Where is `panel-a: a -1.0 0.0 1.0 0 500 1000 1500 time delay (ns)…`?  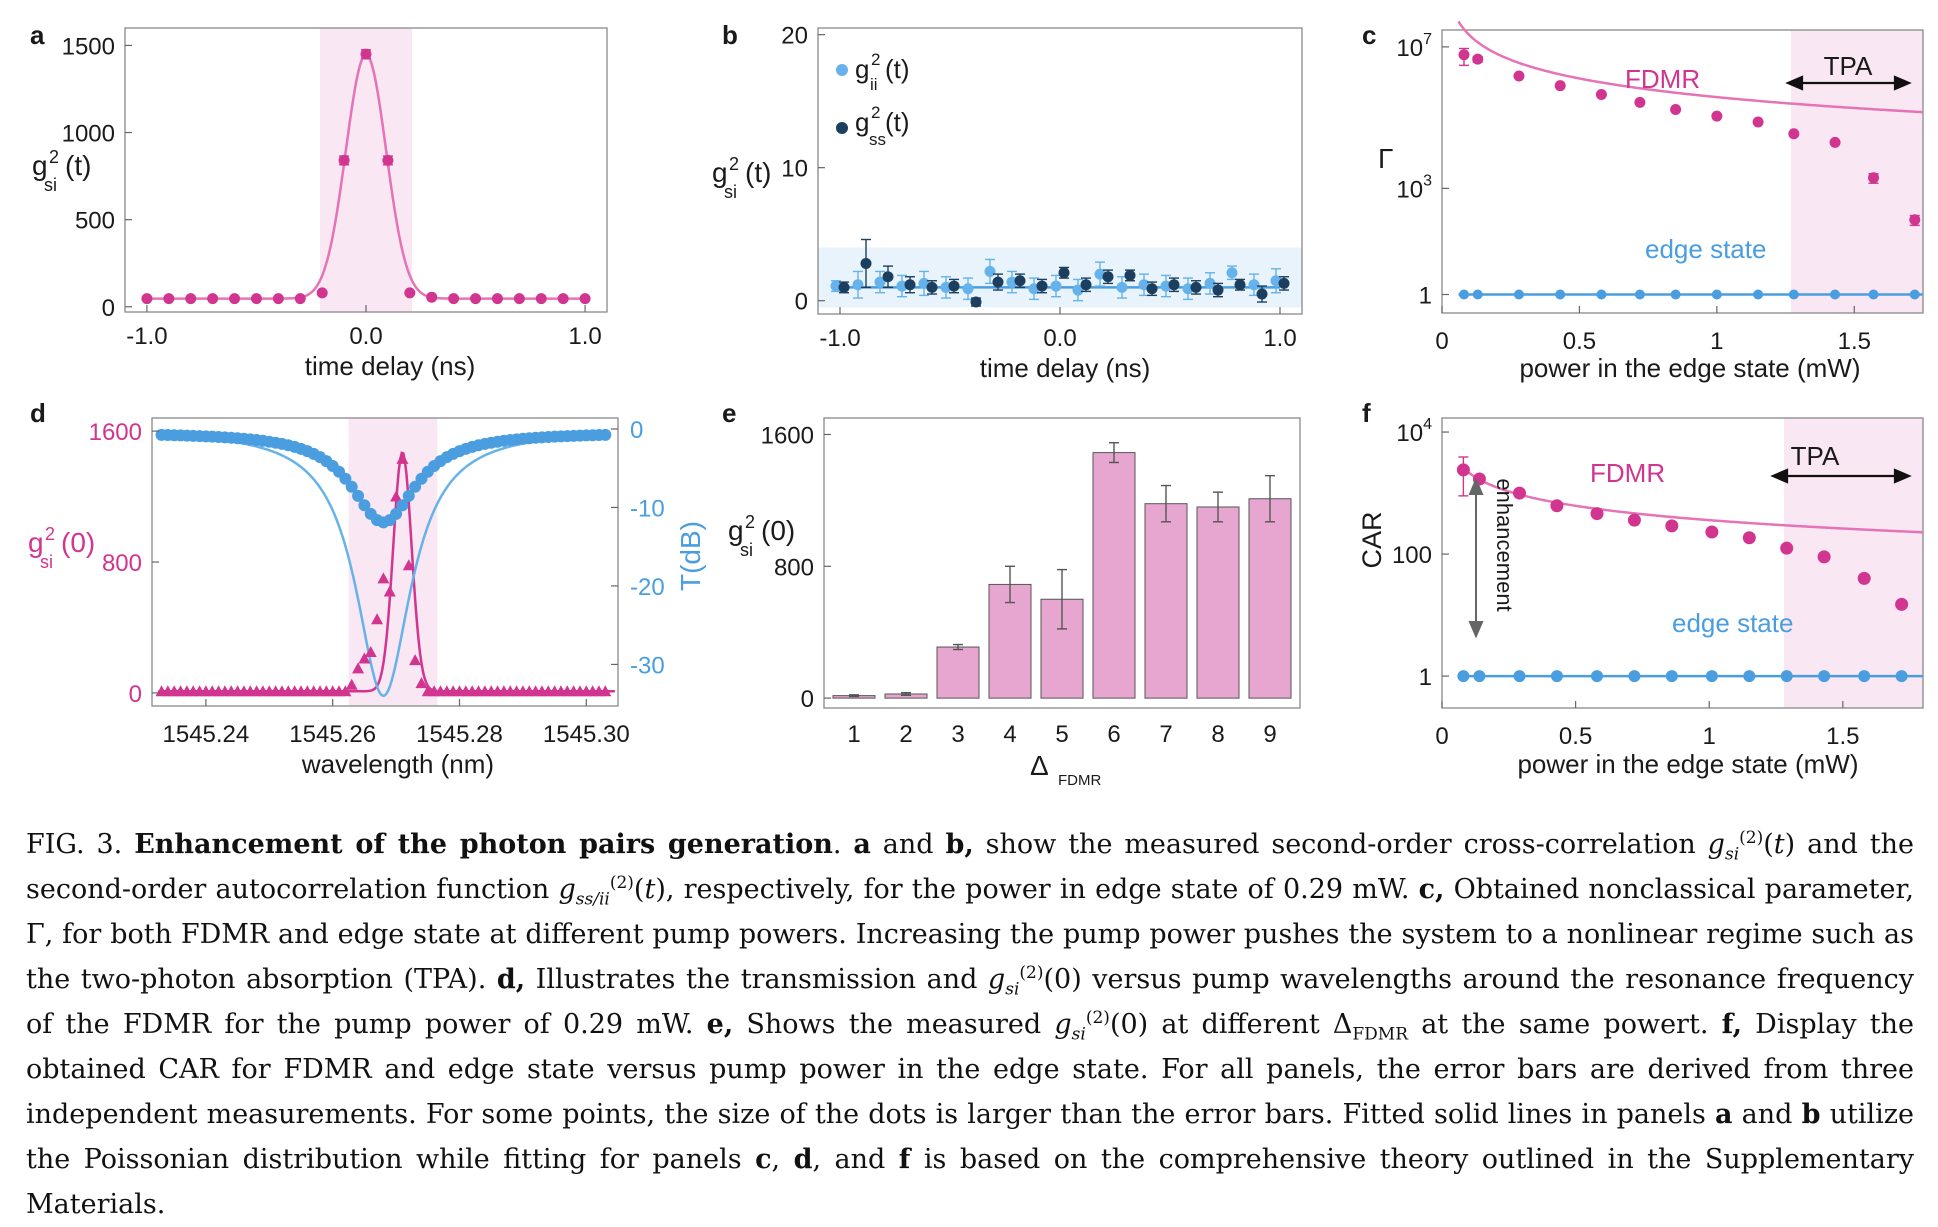 panel-a: a -1.0 0.0 1.0 0 500 1000 1500 time delay (ns)… is located at coordinates (319, 200).